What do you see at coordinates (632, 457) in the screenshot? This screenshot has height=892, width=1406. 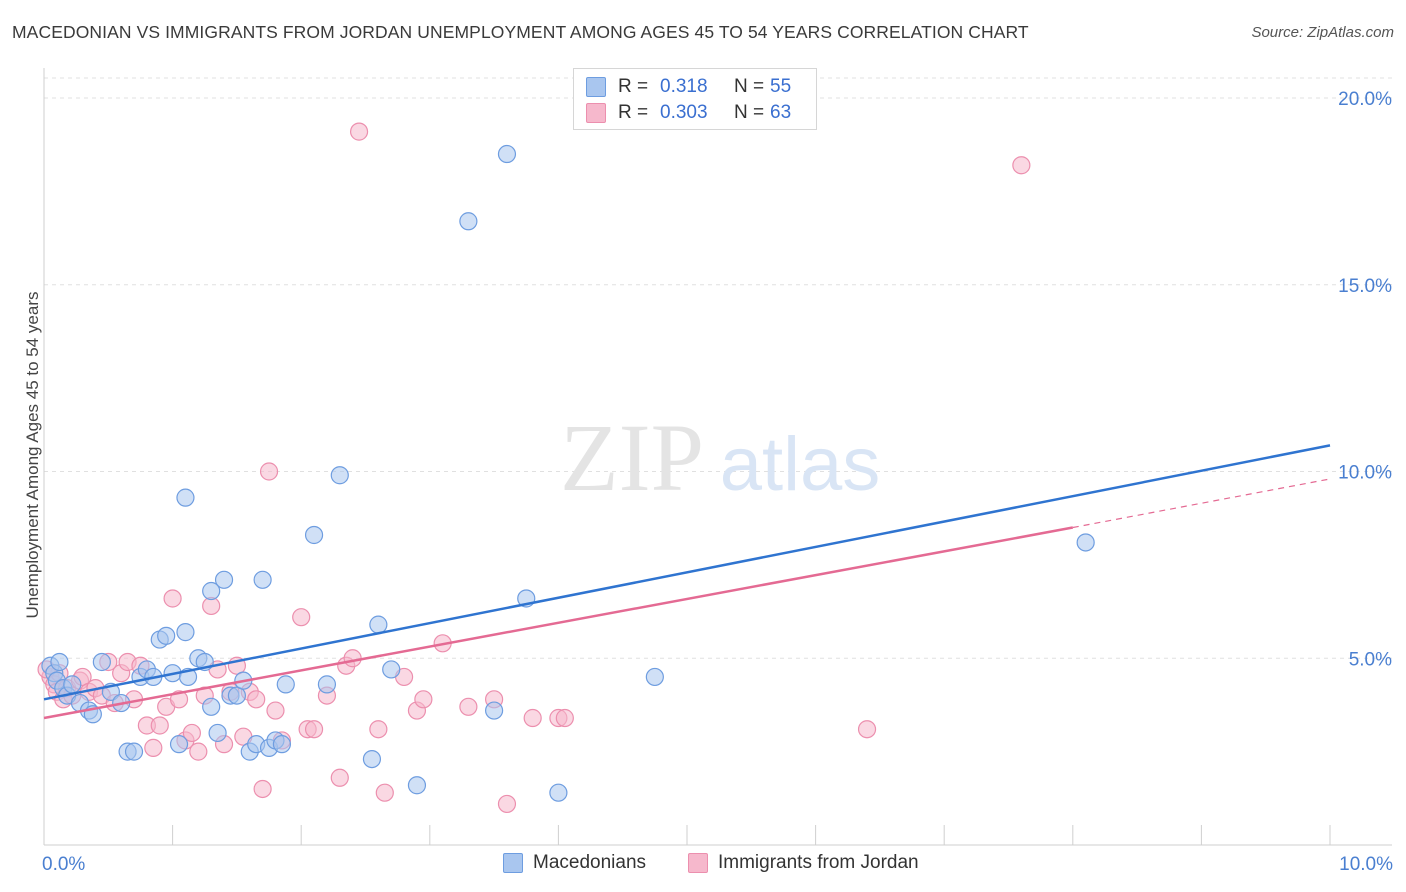 I see `watermark-zip: ZIP` at bounding box center [632, 457].